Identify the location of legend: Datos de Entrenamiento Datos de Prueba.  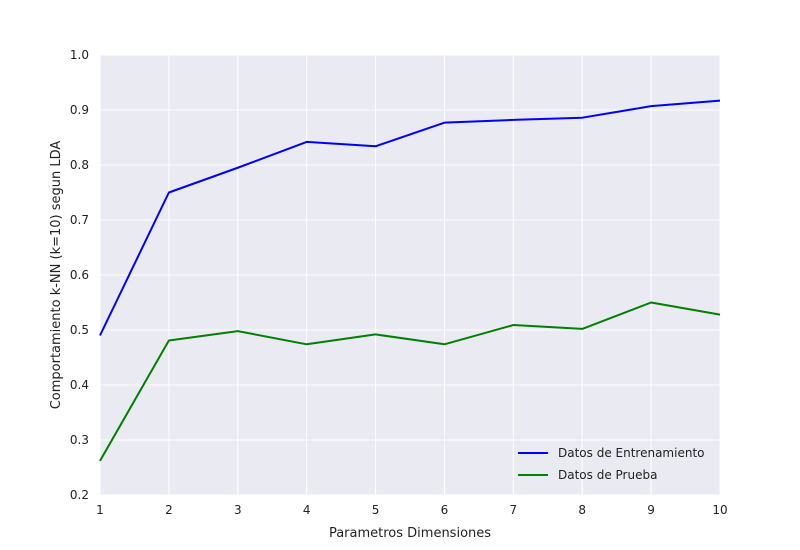
(611, 464).